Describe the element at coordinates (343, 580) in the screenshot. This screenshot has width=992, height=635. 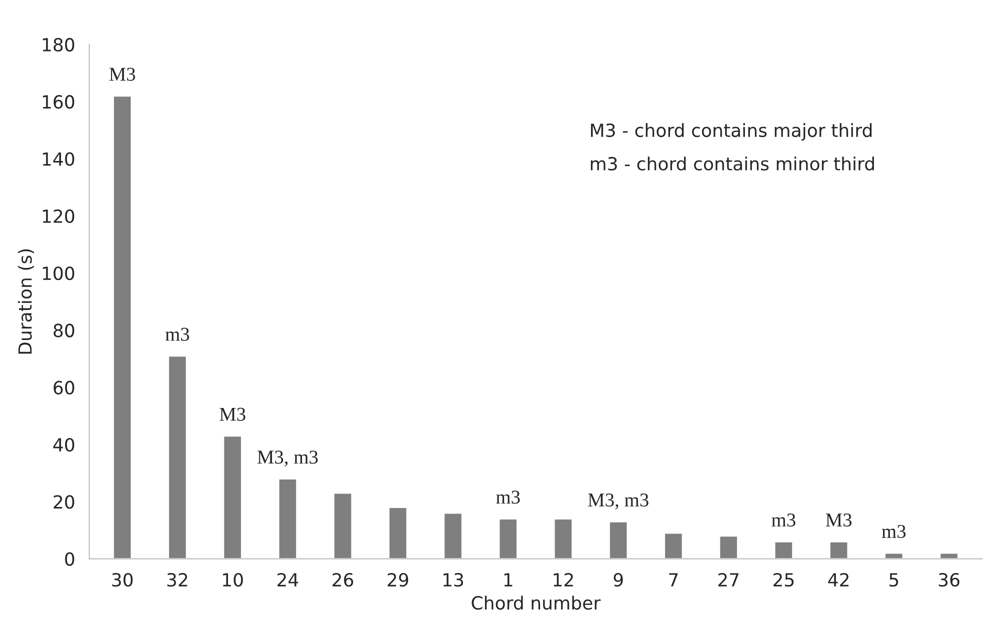
I see `x-tick-label: 26` at that location.